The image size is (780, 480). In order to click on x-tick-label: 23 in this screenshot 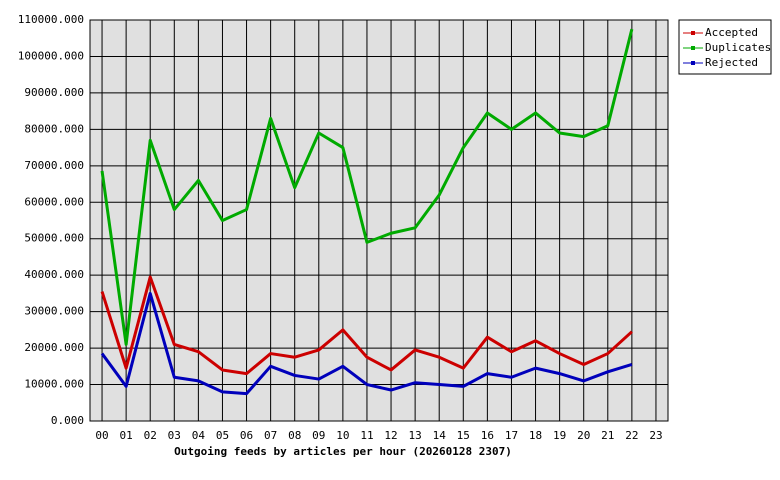, I will do `click(655, 435)`.